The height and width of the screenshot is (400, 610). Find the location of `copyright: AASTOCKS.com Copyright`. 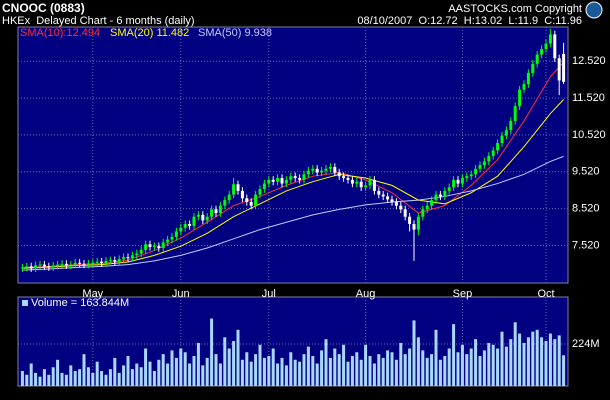

copyright: AASTOCKS.com Copyright is located at coordinates (515, 9).